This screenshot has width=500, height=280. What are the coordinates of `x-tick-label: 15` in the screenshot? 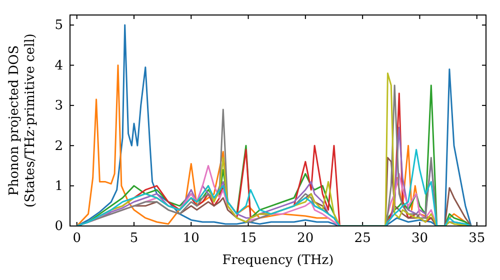 It's located at (248, 238).